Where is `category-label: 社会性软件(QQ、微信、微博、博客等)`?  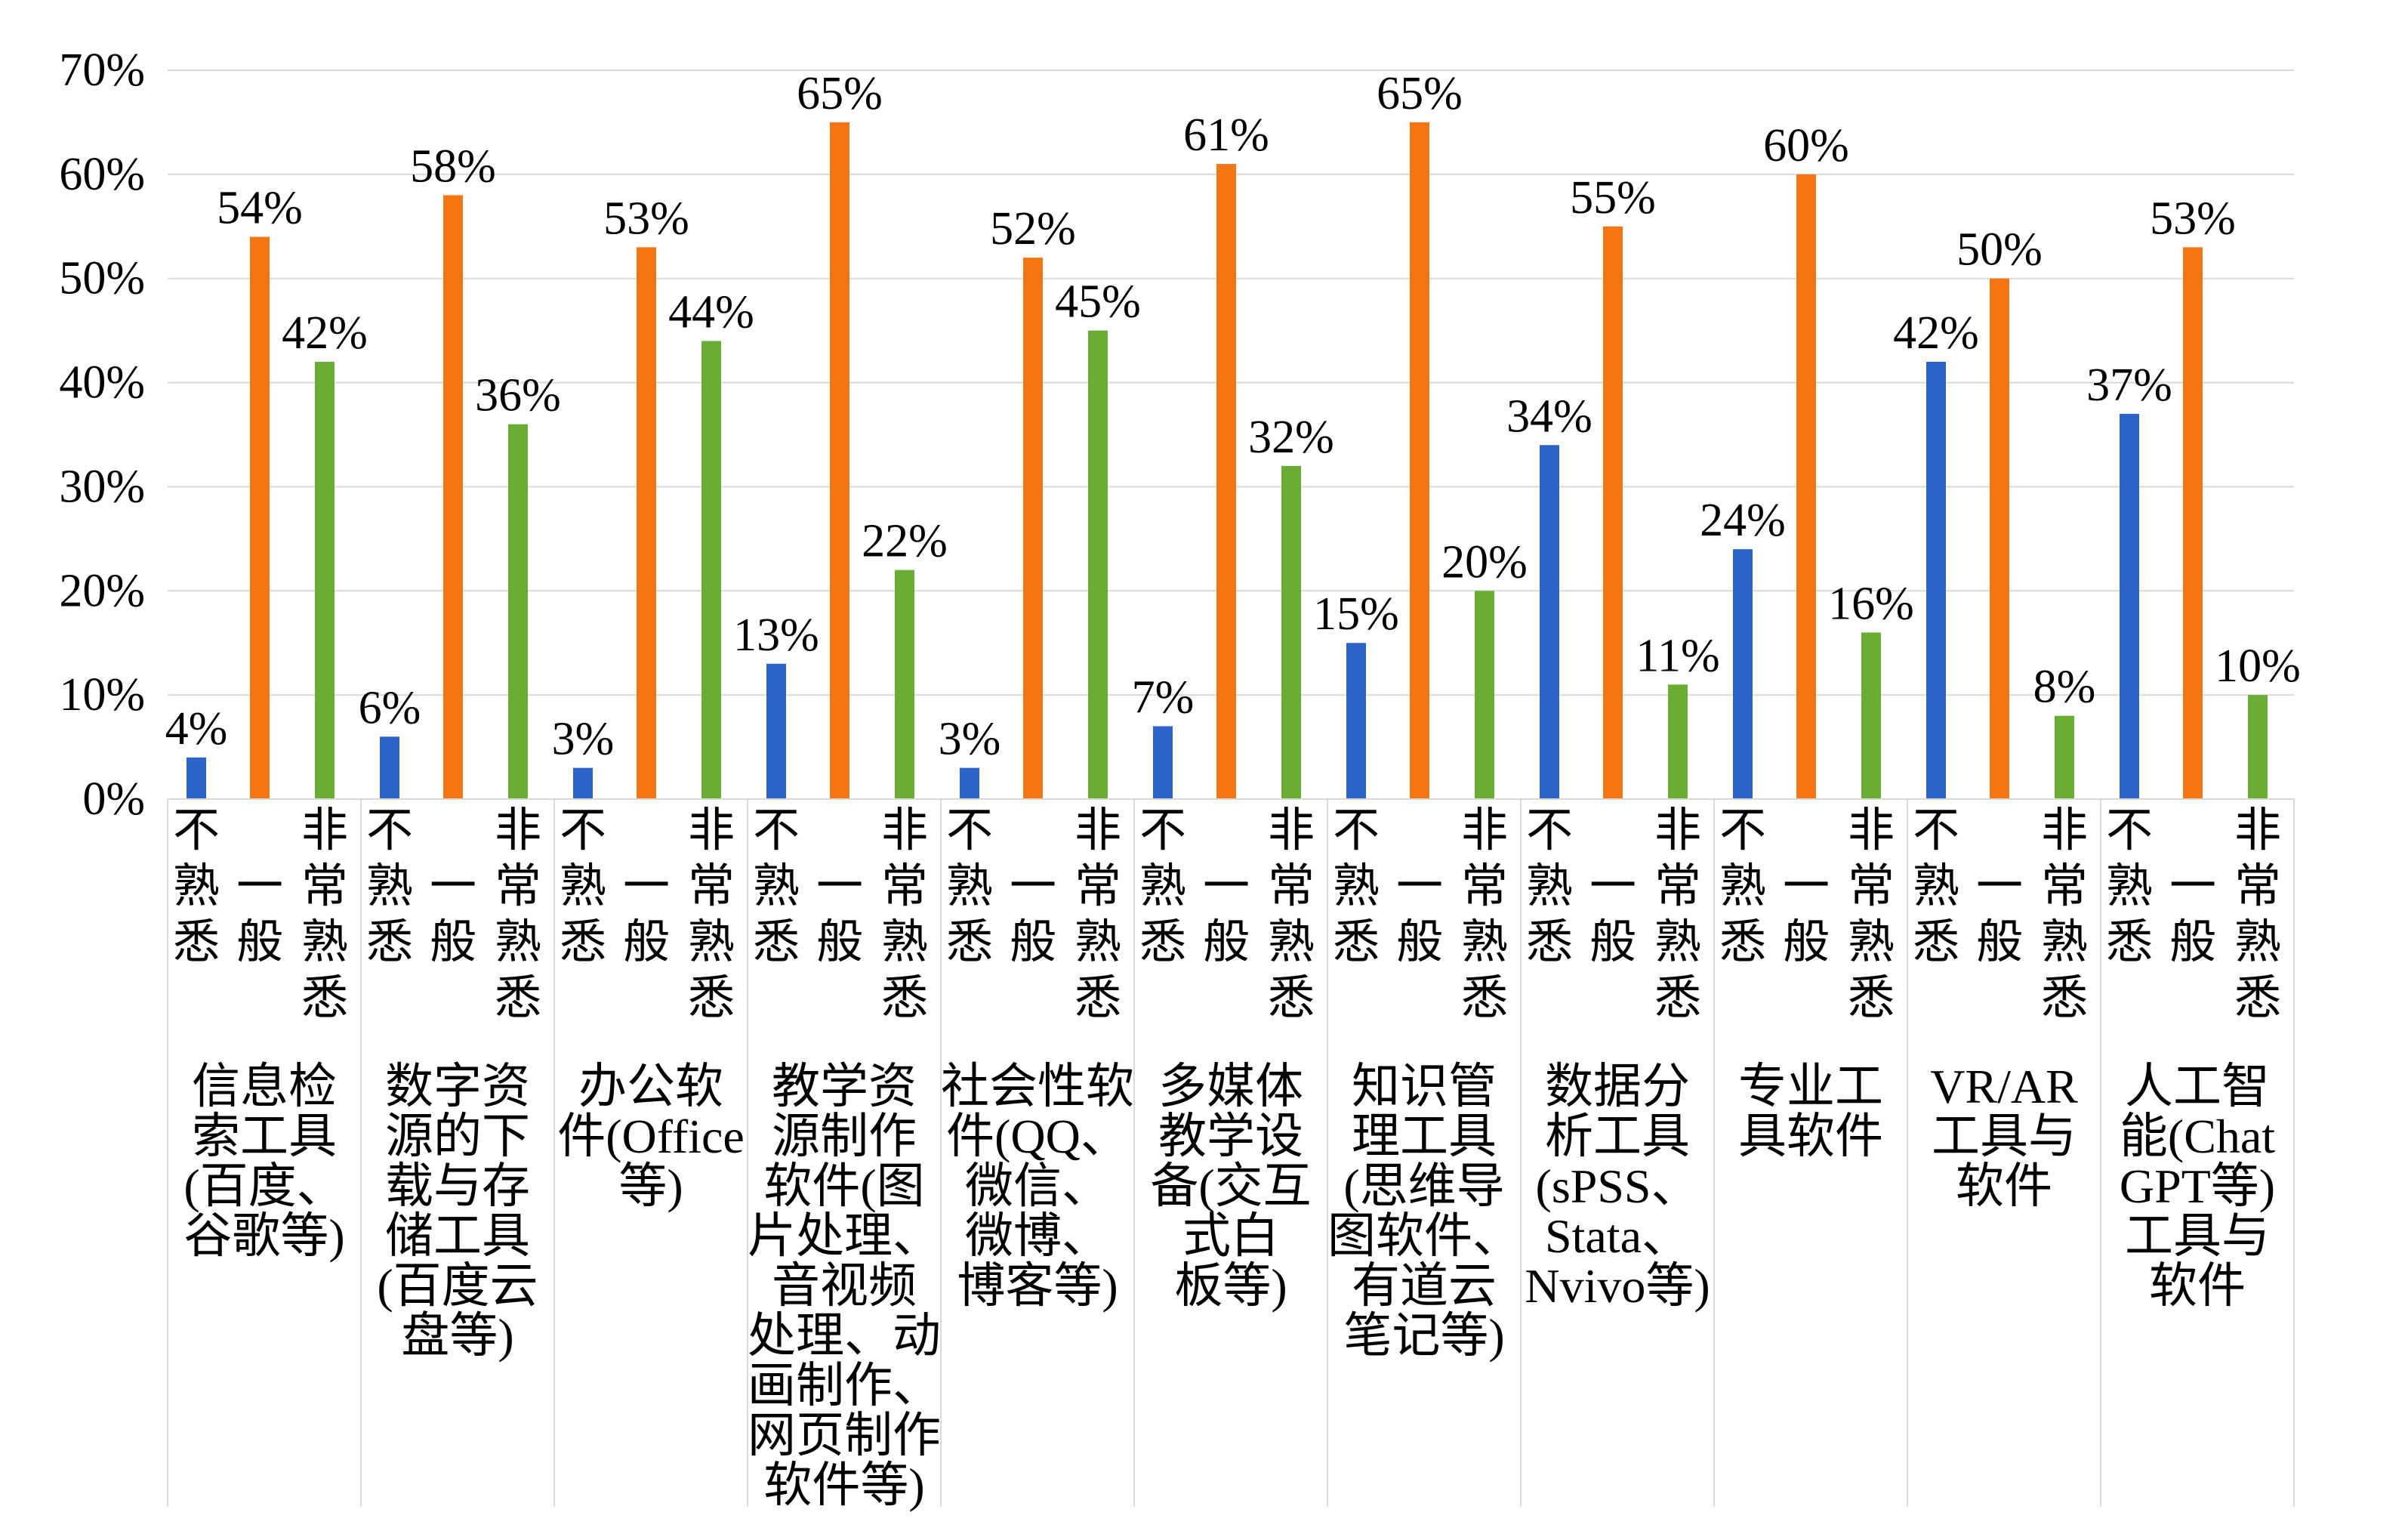 category-label: 社会性软件(QQ、微信、微博、博客等) is located at coordinates (1037, 1186).